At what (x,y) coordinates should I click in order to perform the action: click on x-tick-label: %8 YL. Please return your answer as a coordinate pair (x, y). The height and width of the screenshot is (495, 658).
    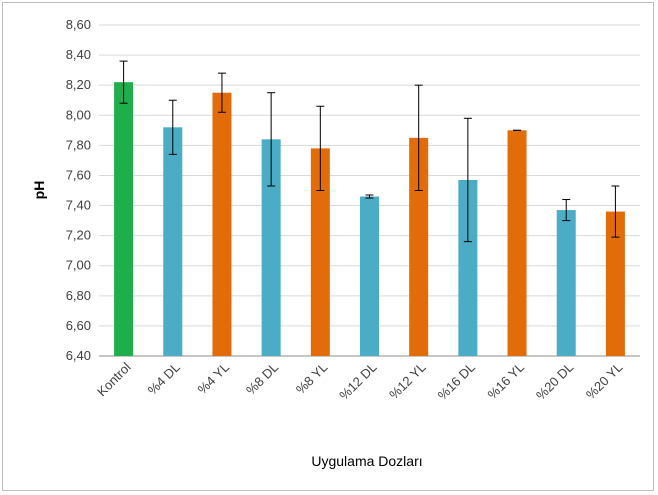
    Looking at the image, I should click on (312, 379).